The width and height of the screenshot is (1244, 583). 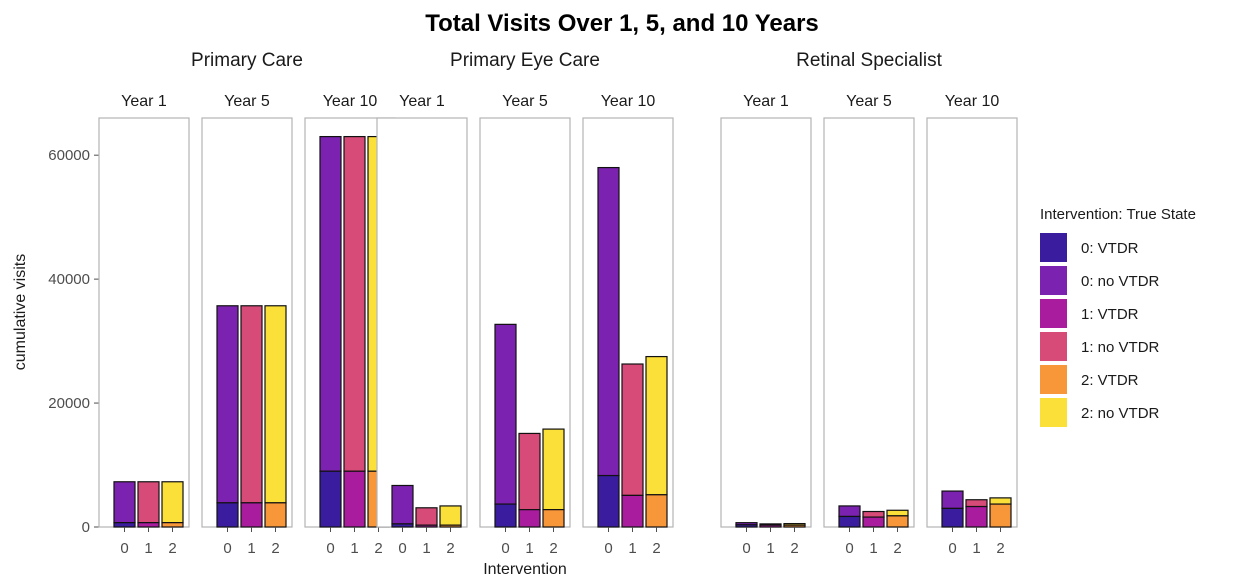 What do you see at coordinates (86, 527) in the screenshot?
I see `y-tick-label: 0` at bounding box center [86, 527].